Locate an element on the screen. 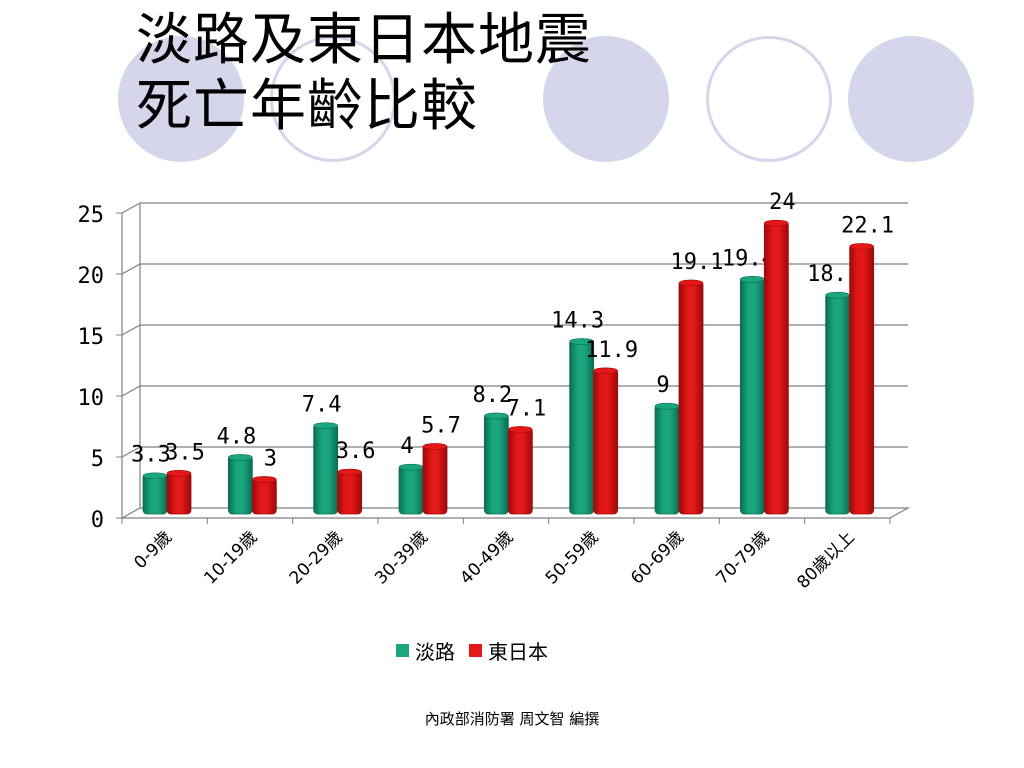 The height and width of the screenshot is (768, 1024). title-line-1: 淡路及東日本地震 is located at coordinates (364, 40).